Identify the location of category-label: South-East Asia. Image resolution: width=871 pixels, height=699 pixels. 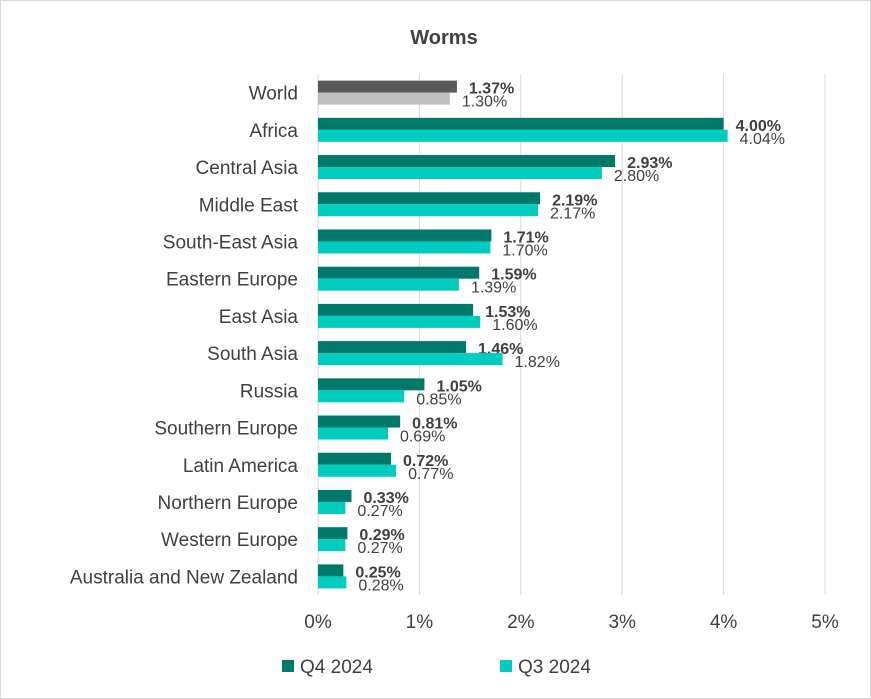
(231, 242).